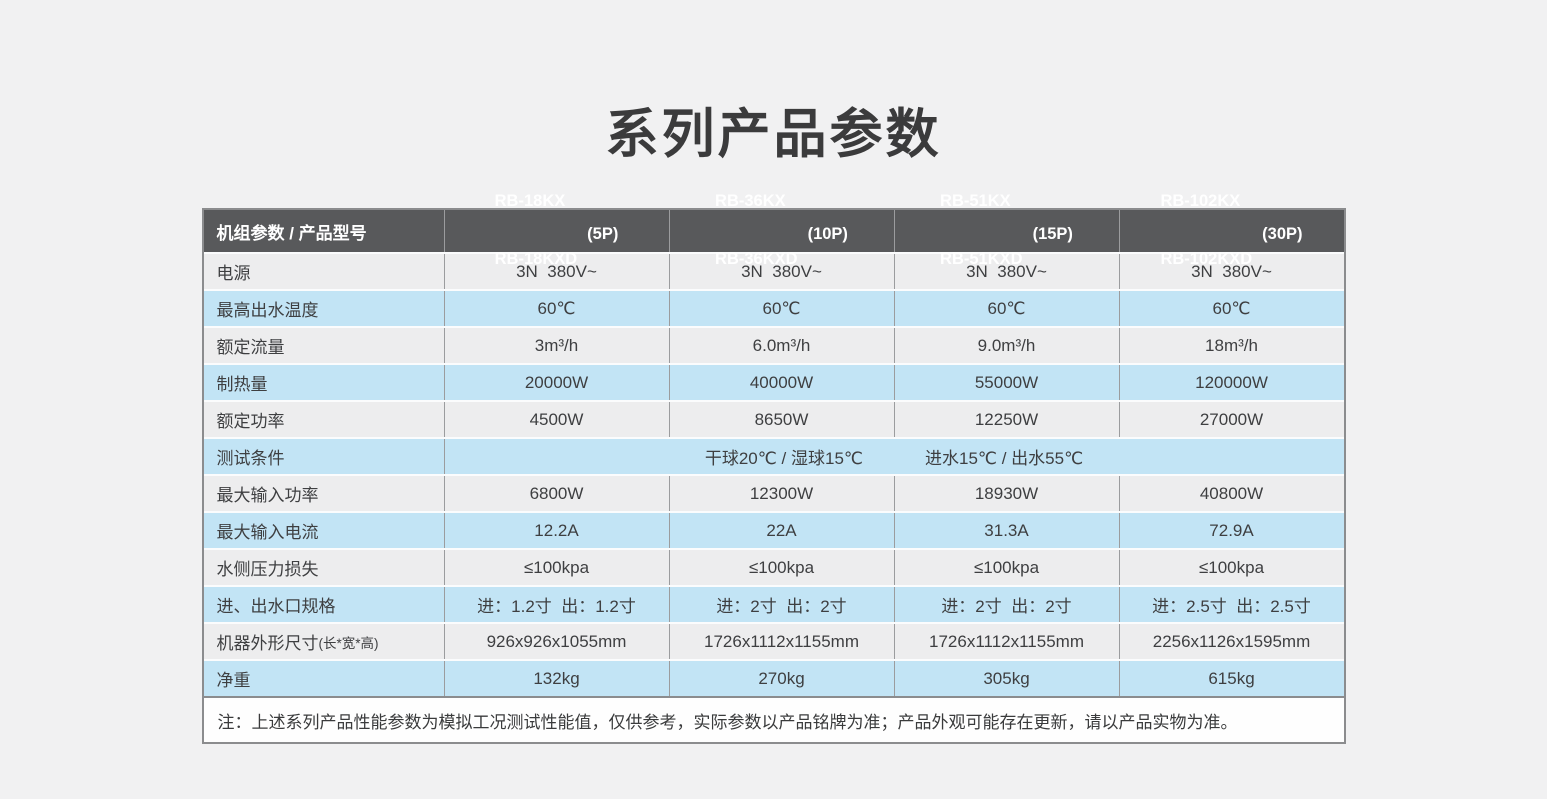 The height and width of the screenshot is (799, 1547). Describe the element at coordinates (556, 604) in the screenshot. I see `cell-value: 进：1.2寸 出：1.2寸` at that location.